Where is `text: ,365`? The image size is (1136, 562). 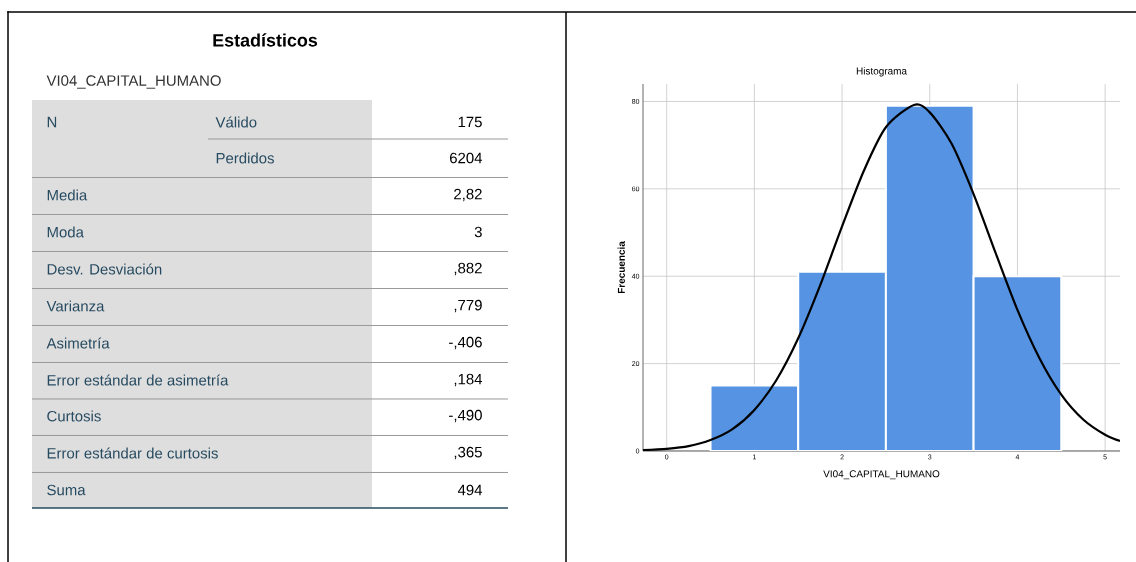 text: ,365 is located at coordinates (468, 453).